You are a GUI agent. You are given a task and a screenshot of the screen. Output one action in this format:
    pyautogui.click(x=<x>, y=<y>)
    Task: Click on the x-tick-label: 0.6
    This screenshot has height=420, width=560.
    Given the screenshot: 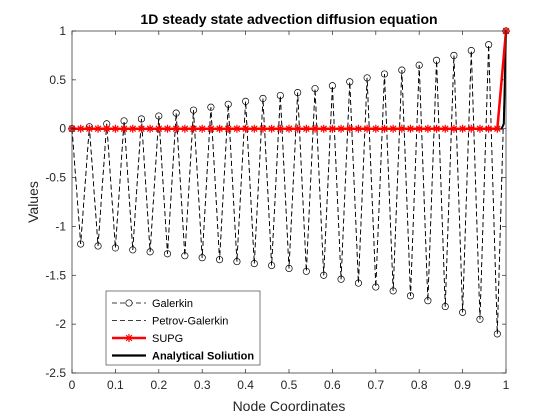 What is the action you would take?
    pyautogui.click(x=332, y=385)
    